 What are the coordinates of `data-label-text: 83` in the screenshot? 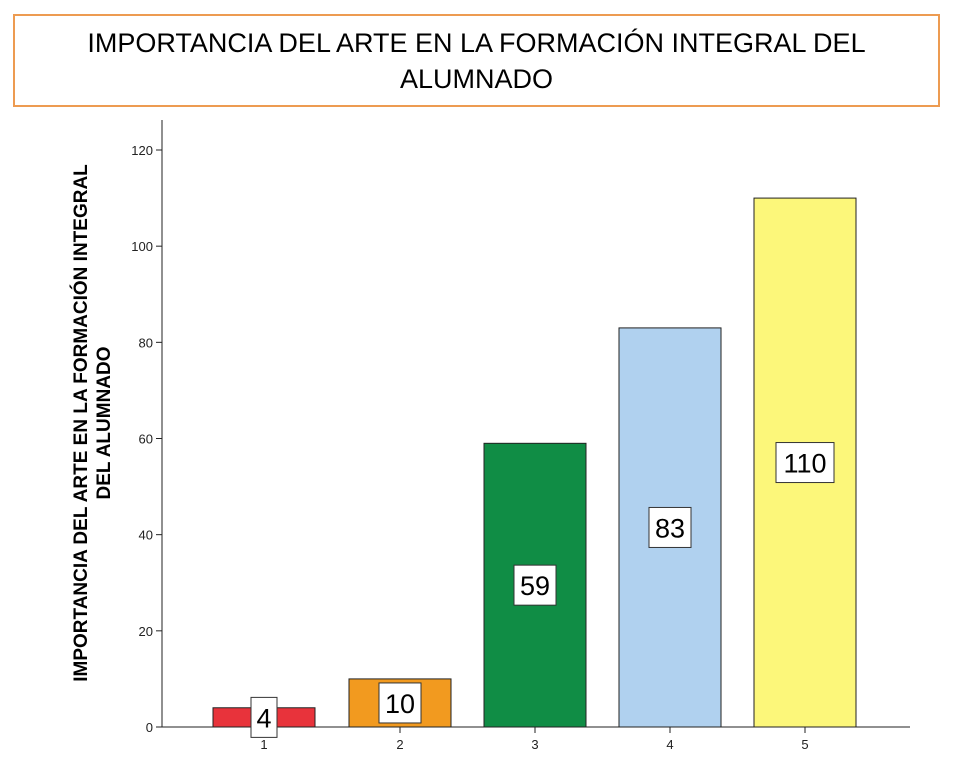 It's located at (670, 528).